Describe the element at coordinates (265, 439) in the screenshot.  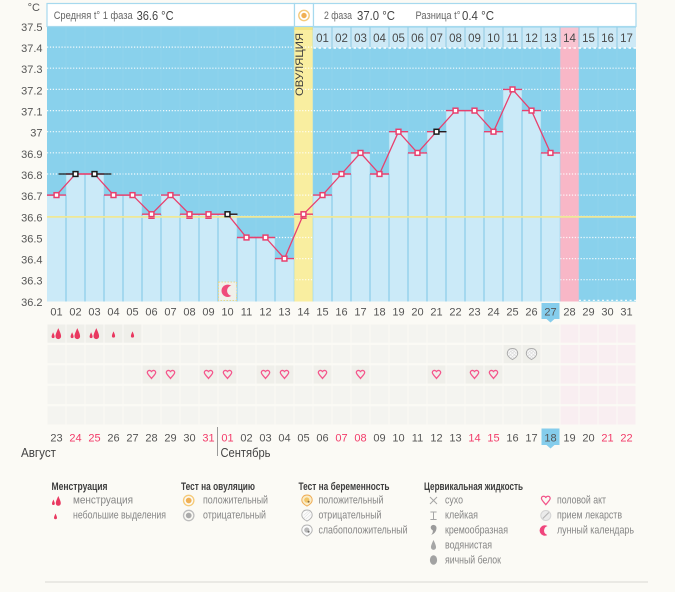
I see `svg-text: 03` at that location.